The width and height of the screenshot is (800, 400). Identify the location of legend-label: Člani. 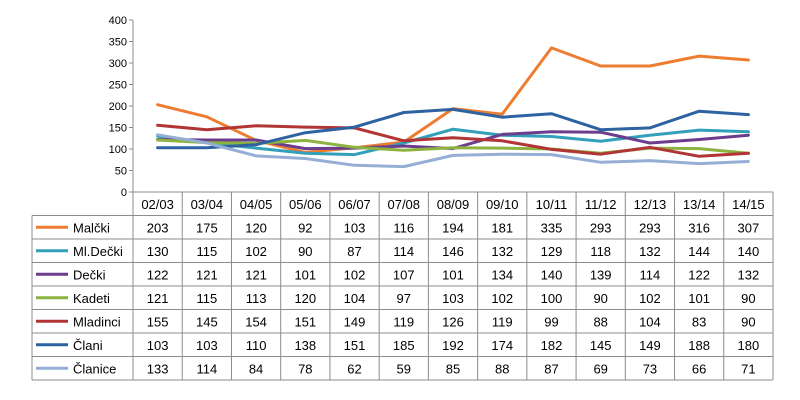
(88, 345).